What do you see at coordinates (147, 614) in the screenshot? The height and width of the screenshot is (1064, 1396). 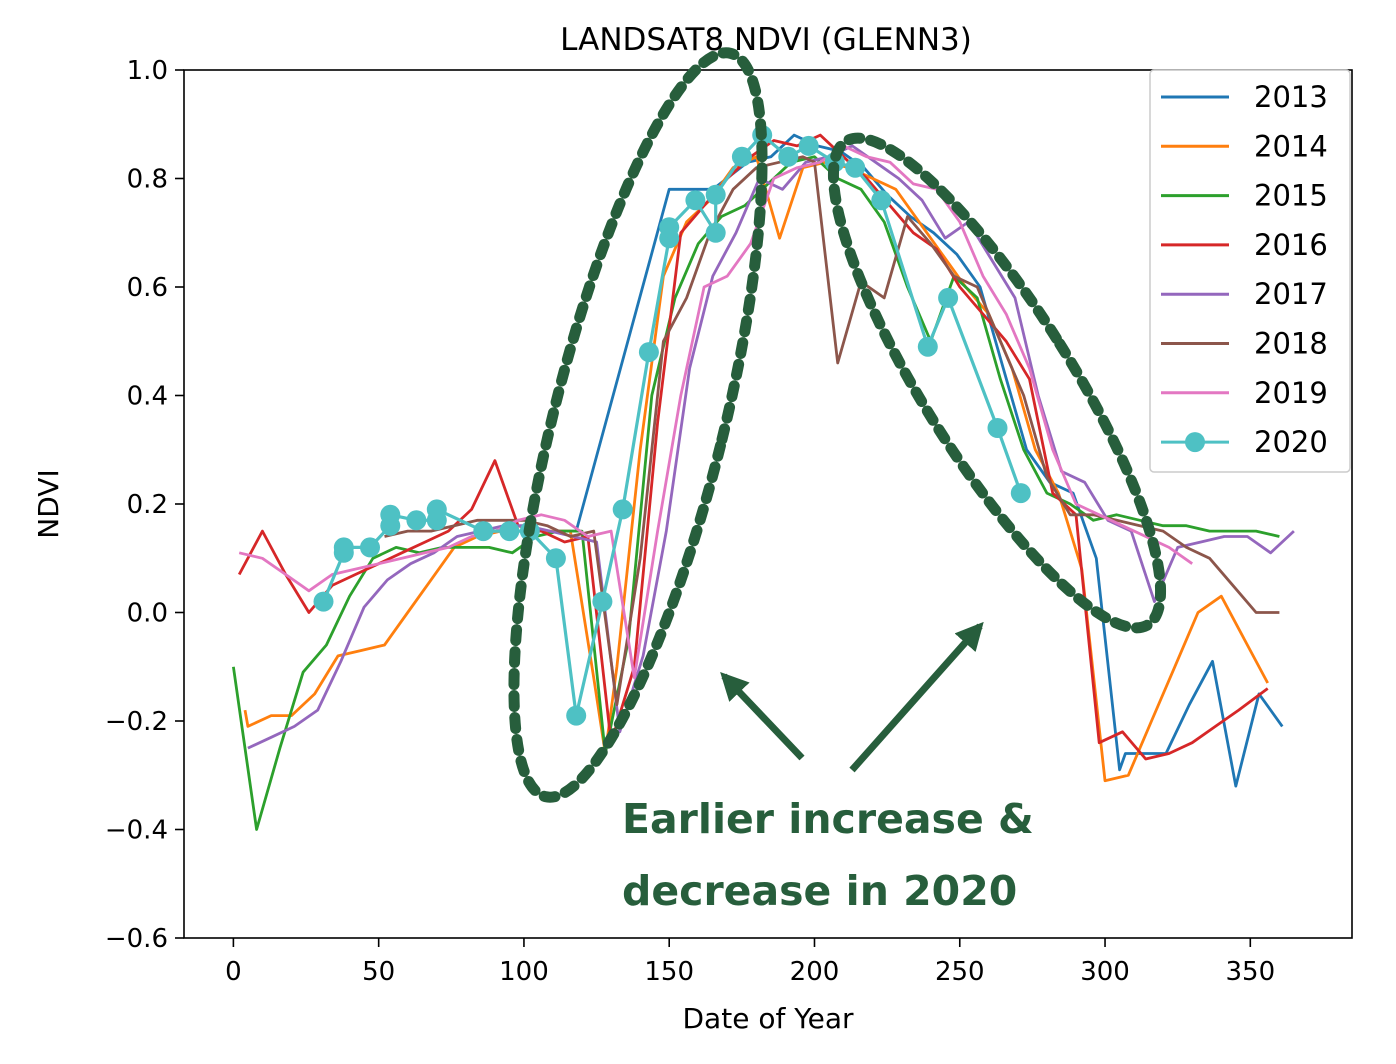 I see `y-tick-label: 0.0` at bounding box center [147, 614].